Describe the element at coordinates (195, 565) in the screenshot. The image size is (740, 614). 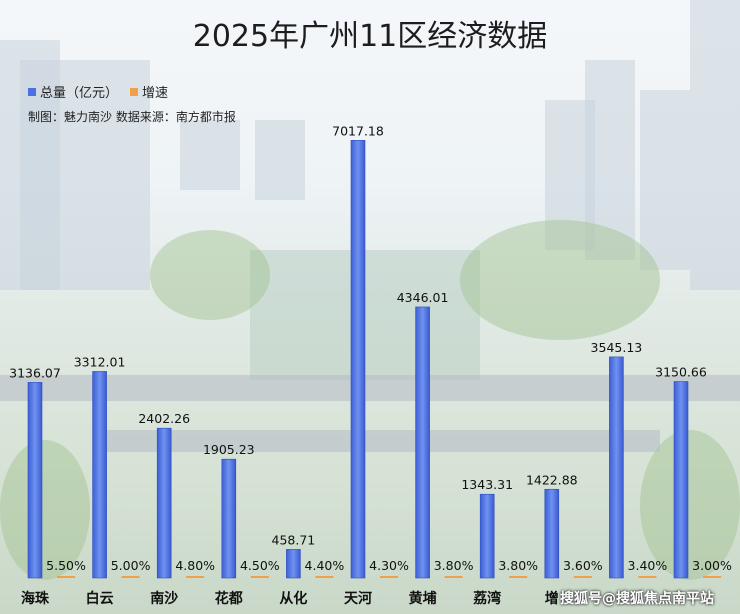
I see `bar-growth-label: 4.80%` at that location.